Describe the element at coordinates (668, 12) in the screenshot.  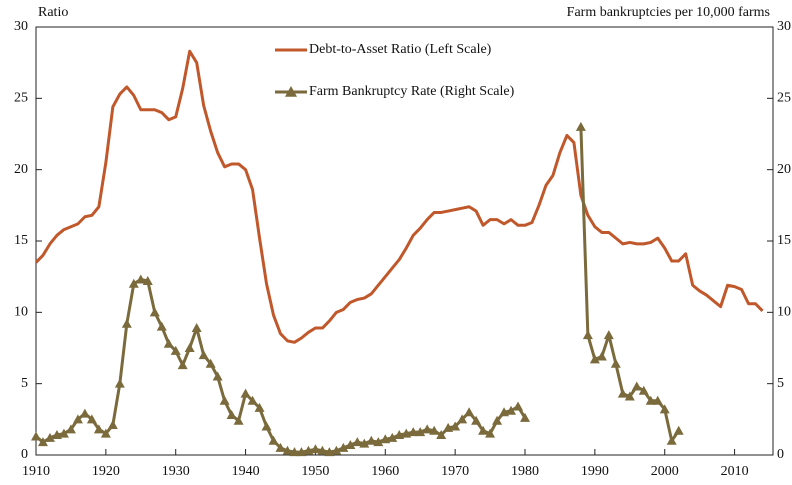
I see `y2-axis-label: Farm bankruptcies per 10,000 farms` at that location.